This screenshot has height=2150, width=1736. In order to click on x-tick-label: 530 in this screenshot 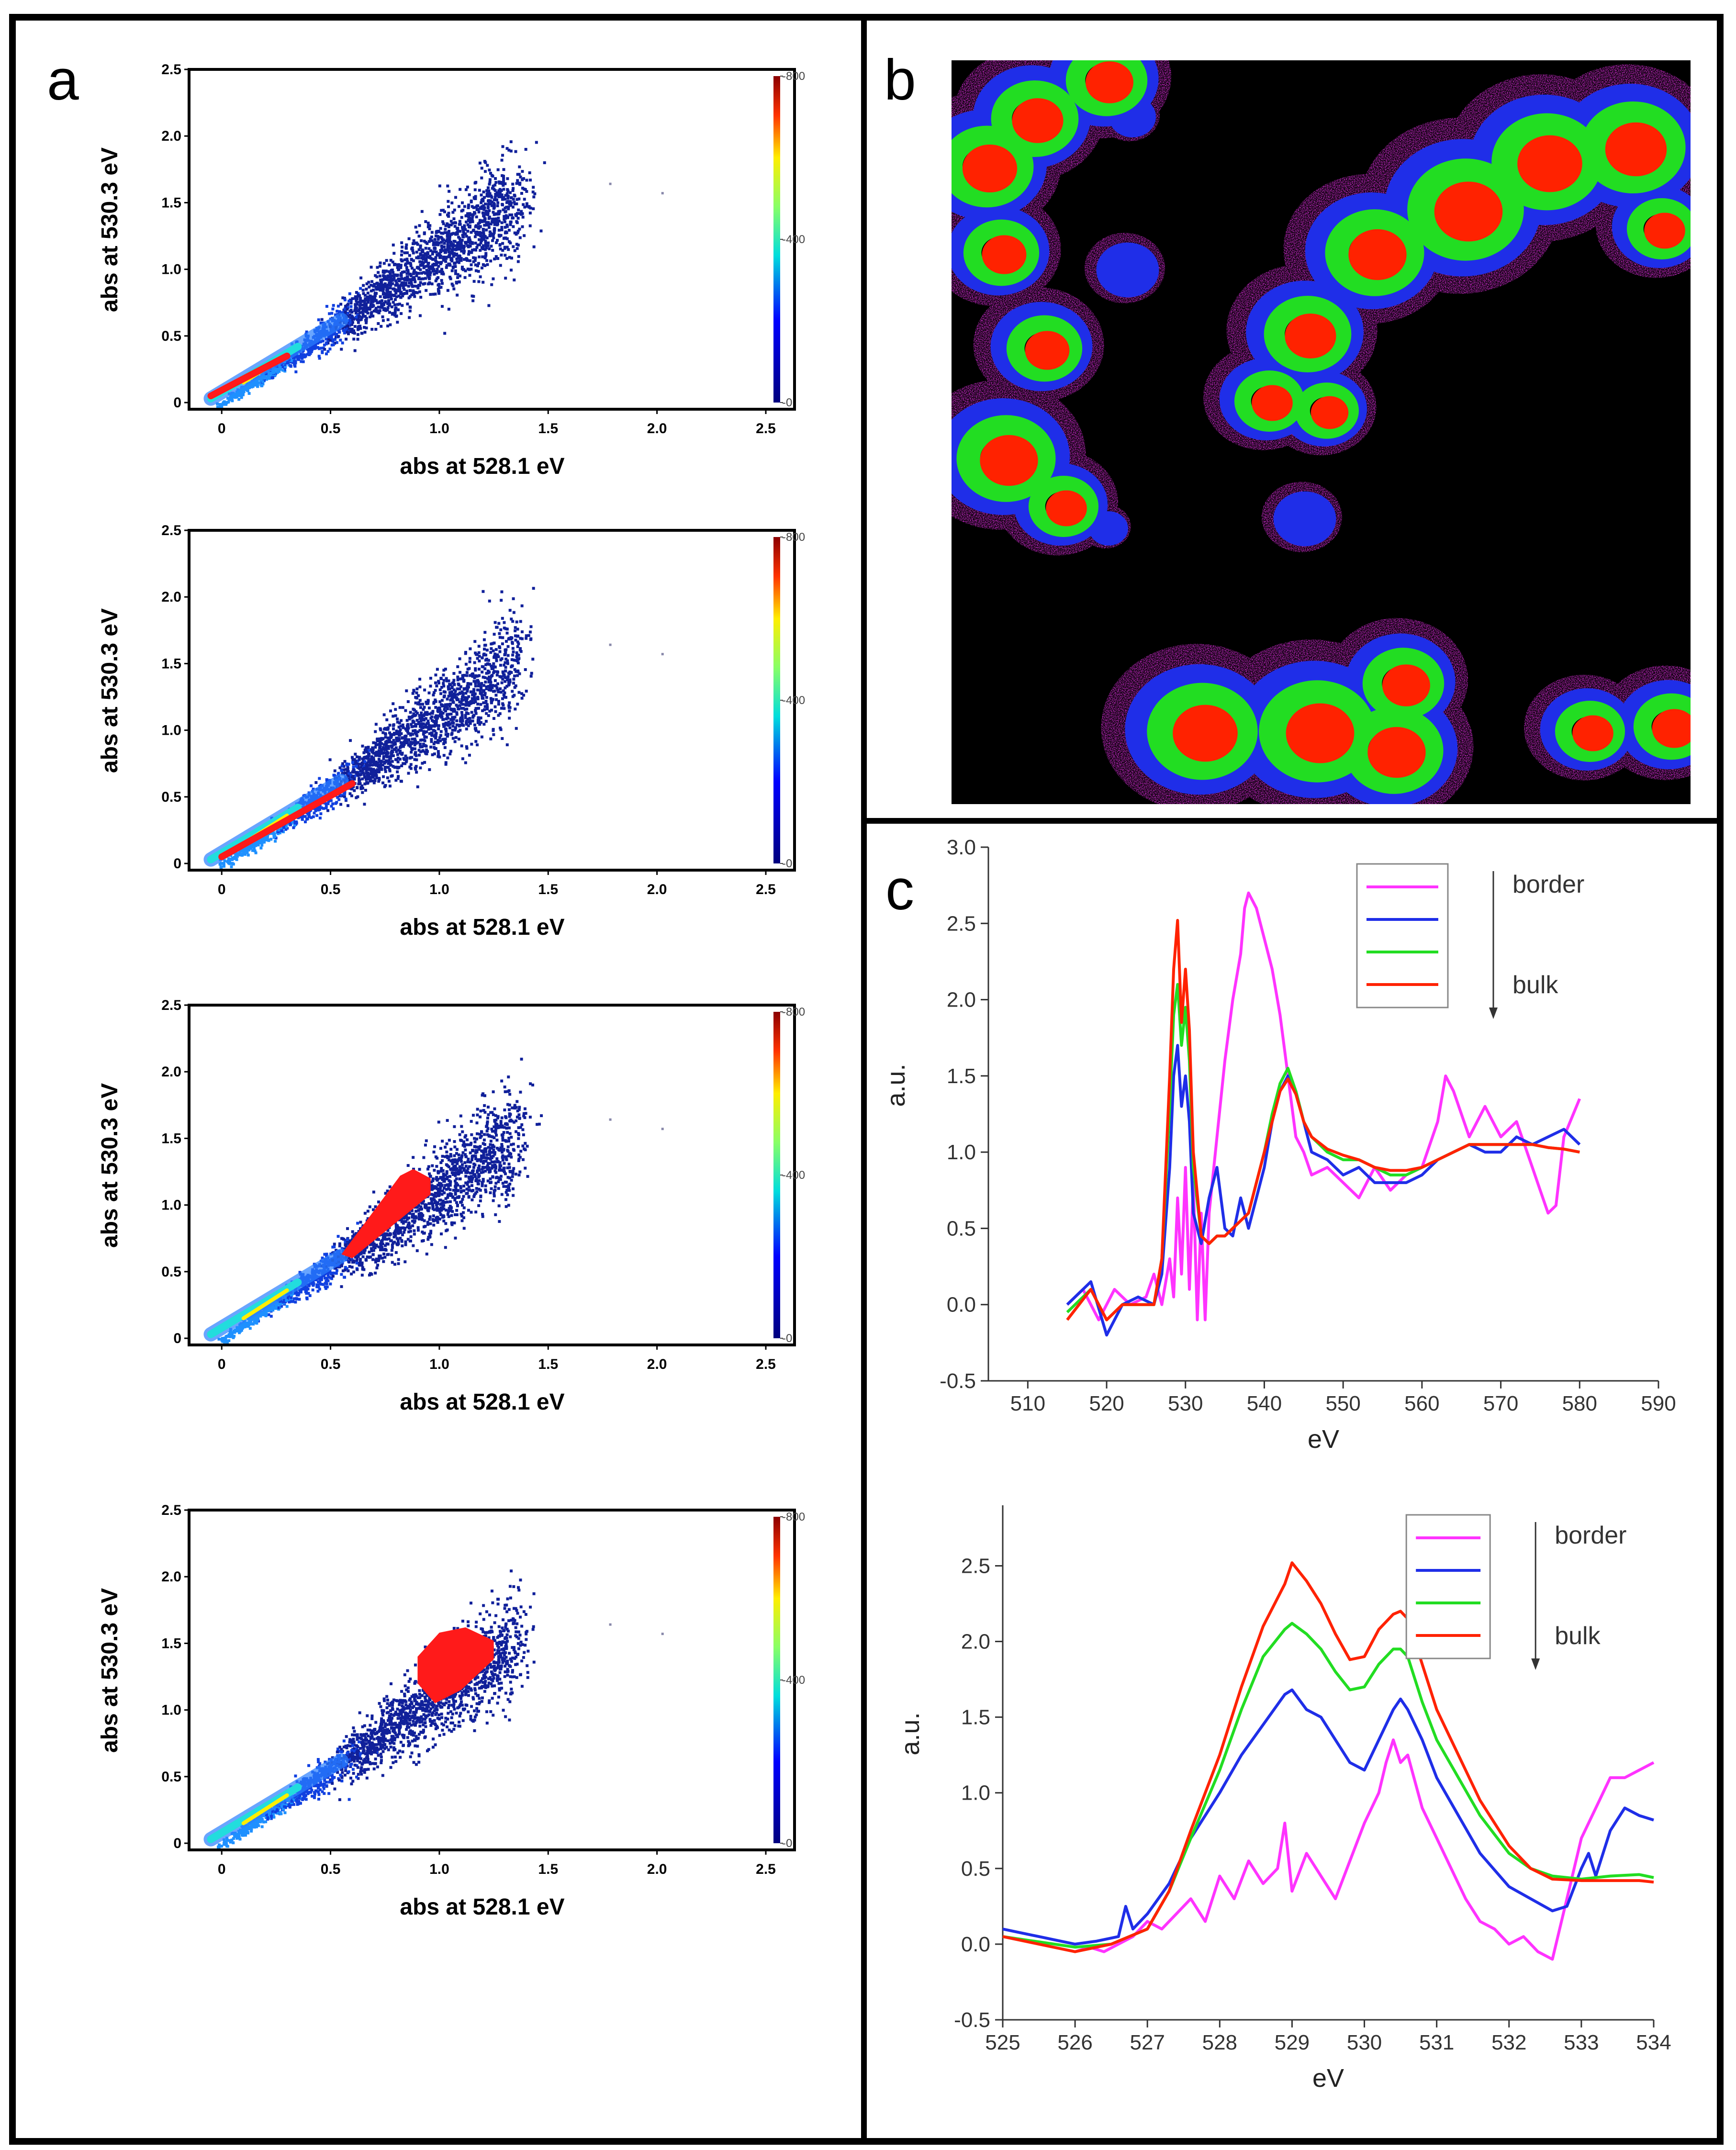, I will do `click(1185, 1403)`.